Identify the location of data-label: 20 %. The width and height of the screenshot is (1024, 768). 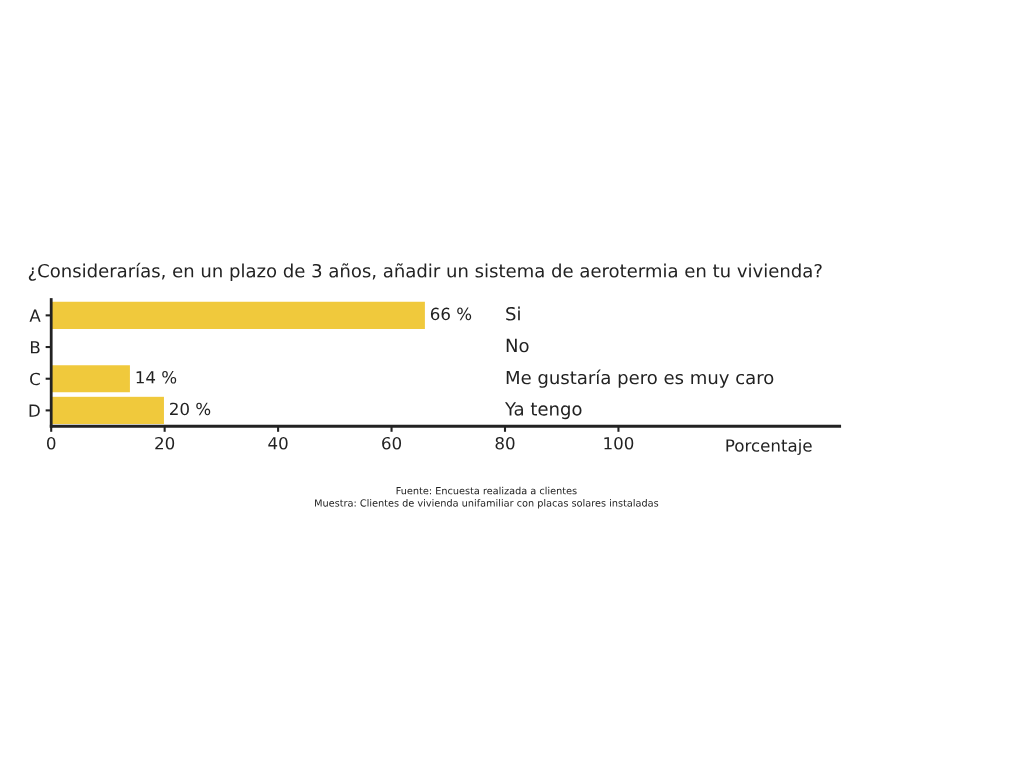
(190, 409).